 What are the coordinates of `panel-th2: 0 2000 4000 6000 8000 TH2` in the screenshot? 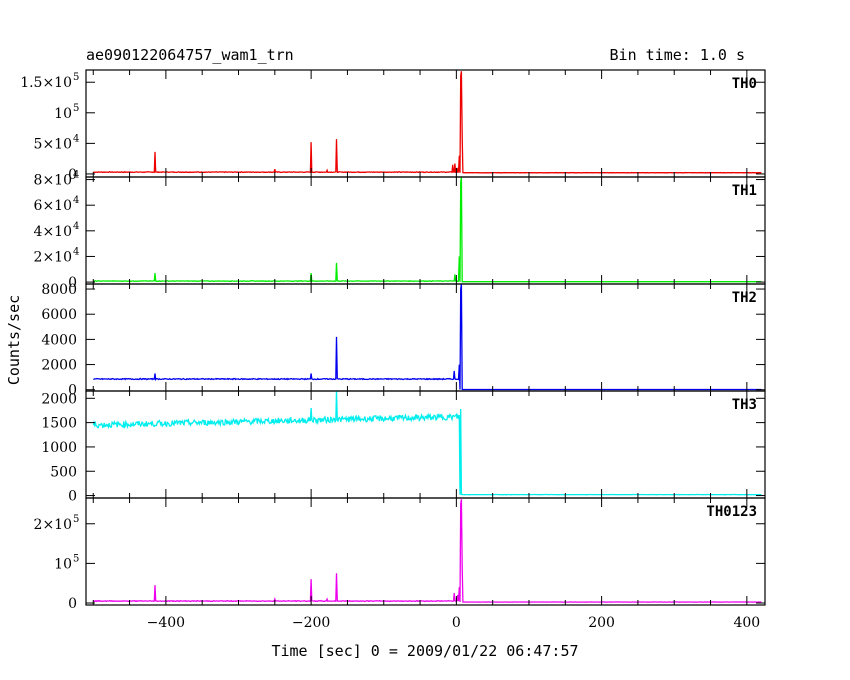 It's located at (403, 340).